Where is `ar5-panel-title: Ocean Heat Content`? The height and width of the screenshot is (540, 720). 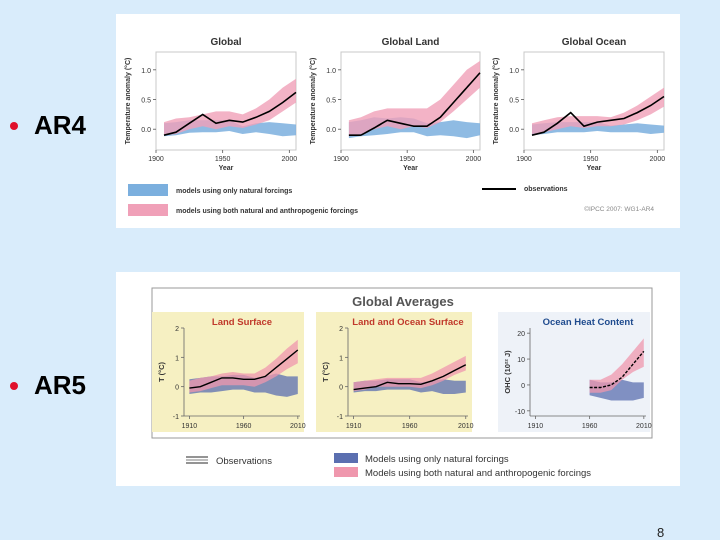
ar5-panel-title: Ocean Heat Content is located at coordinates (589, 322).